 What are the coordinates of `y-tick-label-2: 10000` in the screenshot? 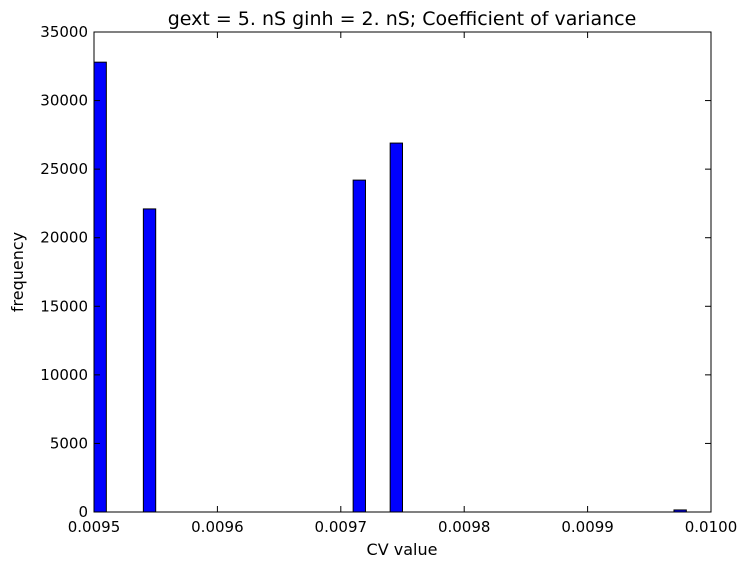 It's located at (64, 375).